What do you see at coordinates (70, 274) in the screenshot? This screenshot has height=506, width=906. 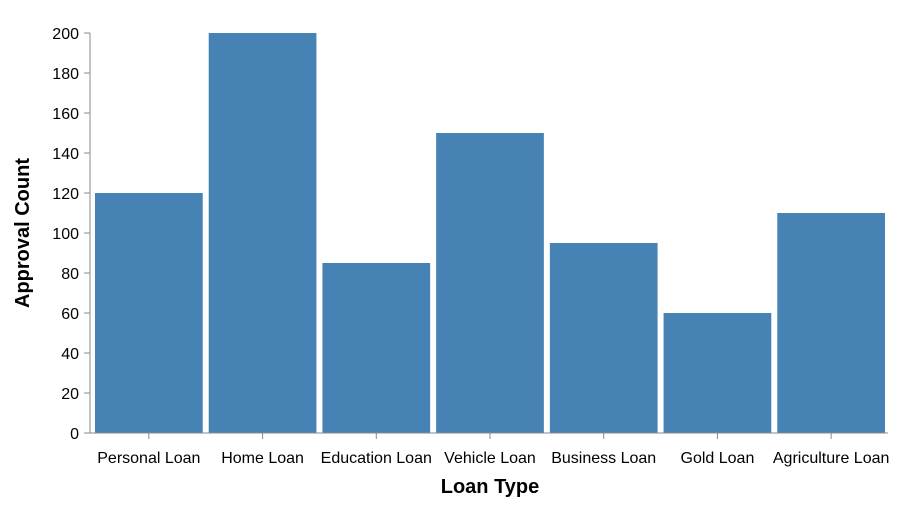 I see `y-tick-label: 80` at bounding box center [70, 274].